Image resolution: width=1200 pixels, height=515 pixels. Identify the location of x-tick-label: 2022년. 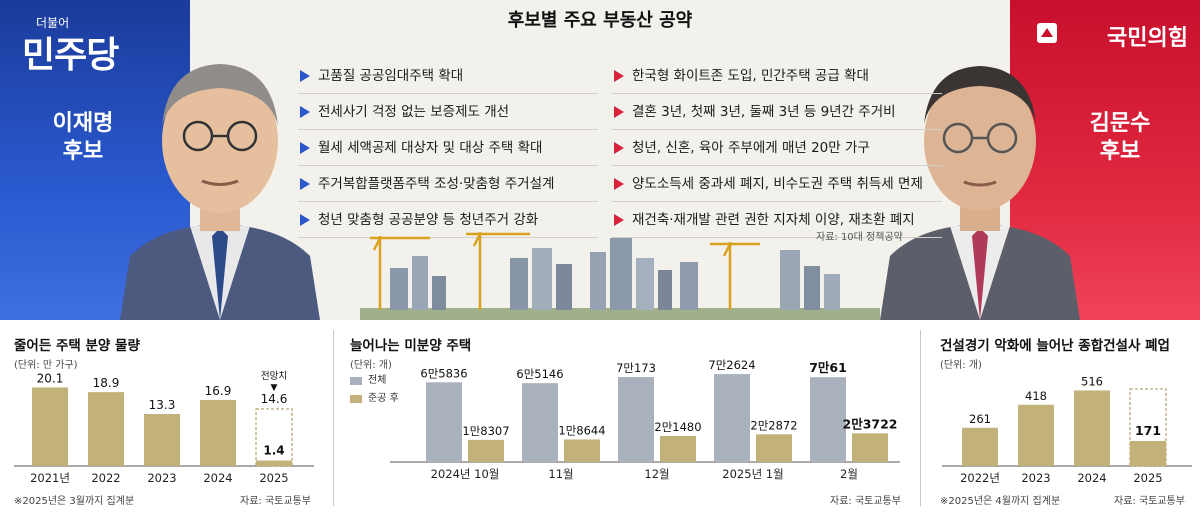
(980, 478).